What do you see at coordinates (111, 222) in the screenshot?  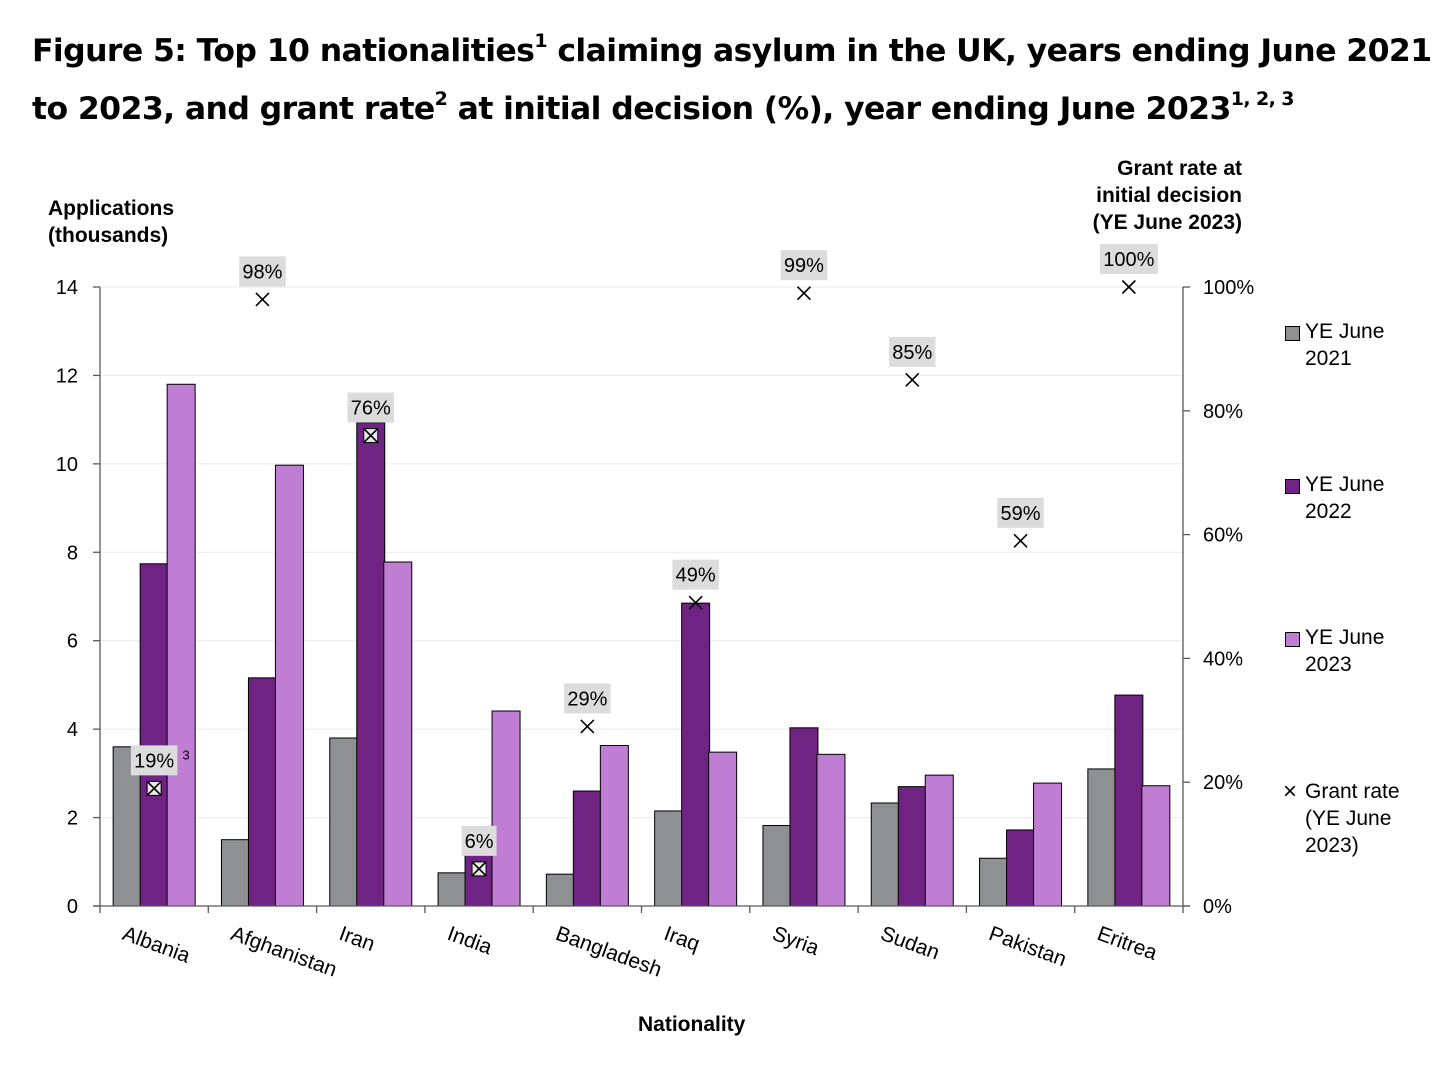 I see `y-left-axis-title: Applications (thousands)` at bounding box center [111, 222].